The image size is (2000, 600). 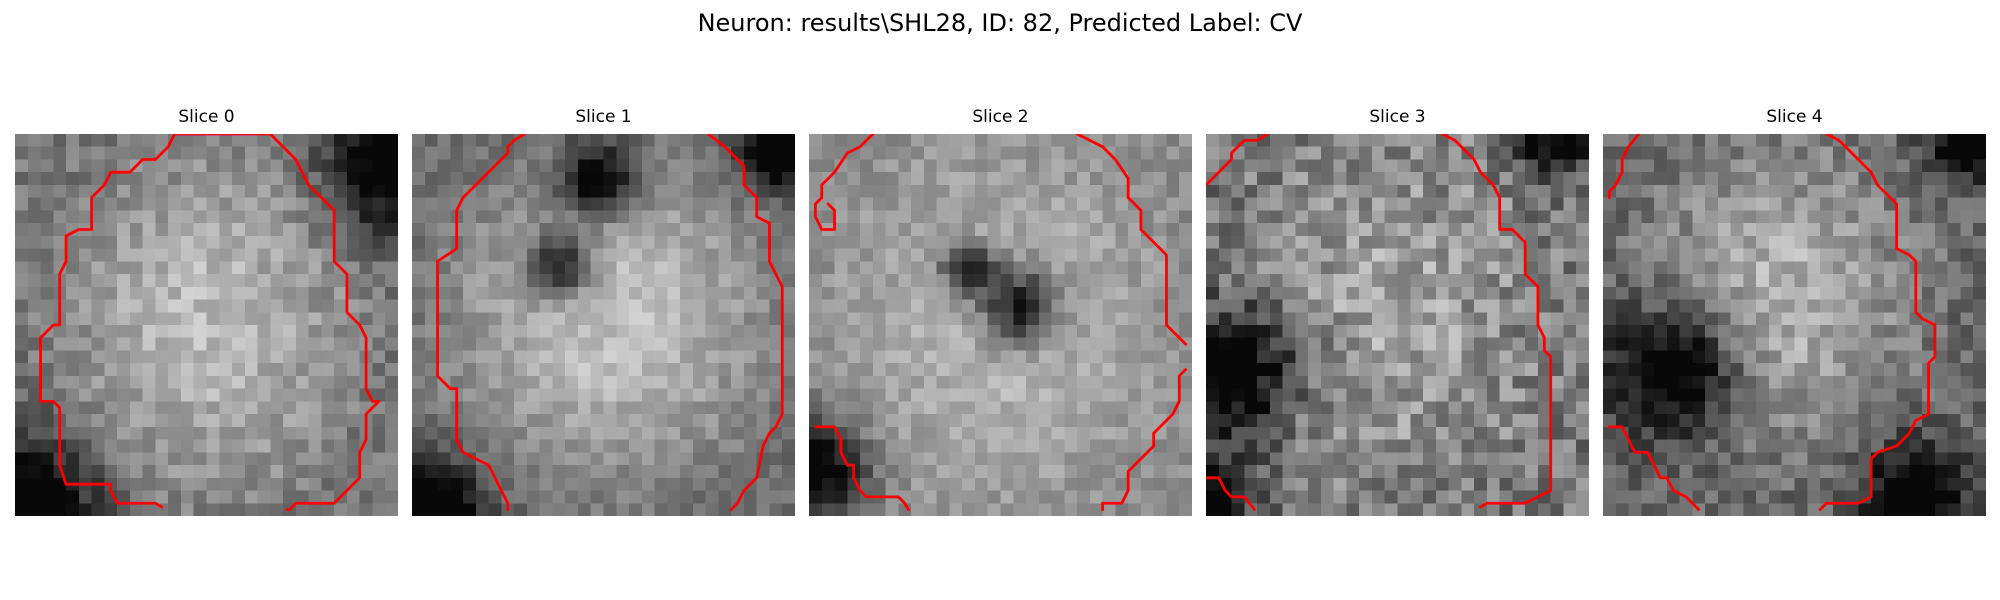 What do you see at coordinates (1397, 117) in the screenshot?
I see `slice-title-3: Slice 3` at bounding box center [1397, 117].